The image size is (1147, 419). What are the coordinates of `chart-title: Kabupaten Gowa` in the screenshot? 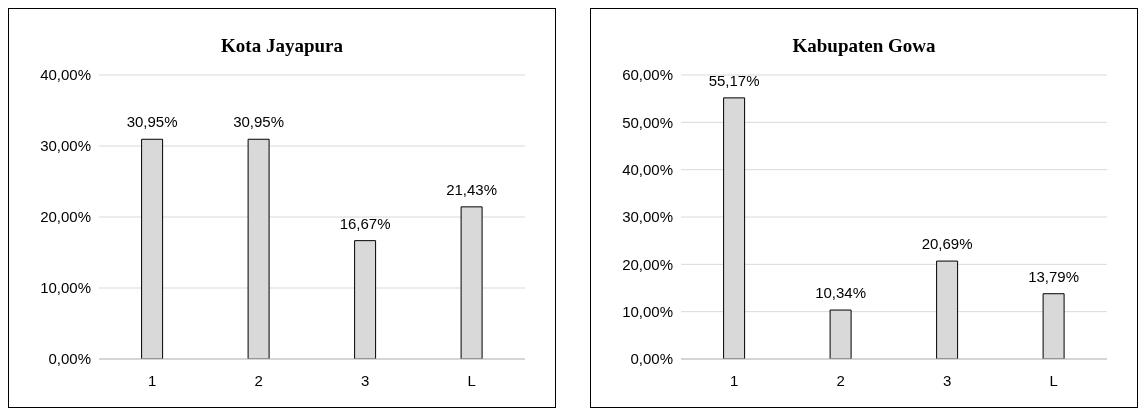 It's located at (864, 46).